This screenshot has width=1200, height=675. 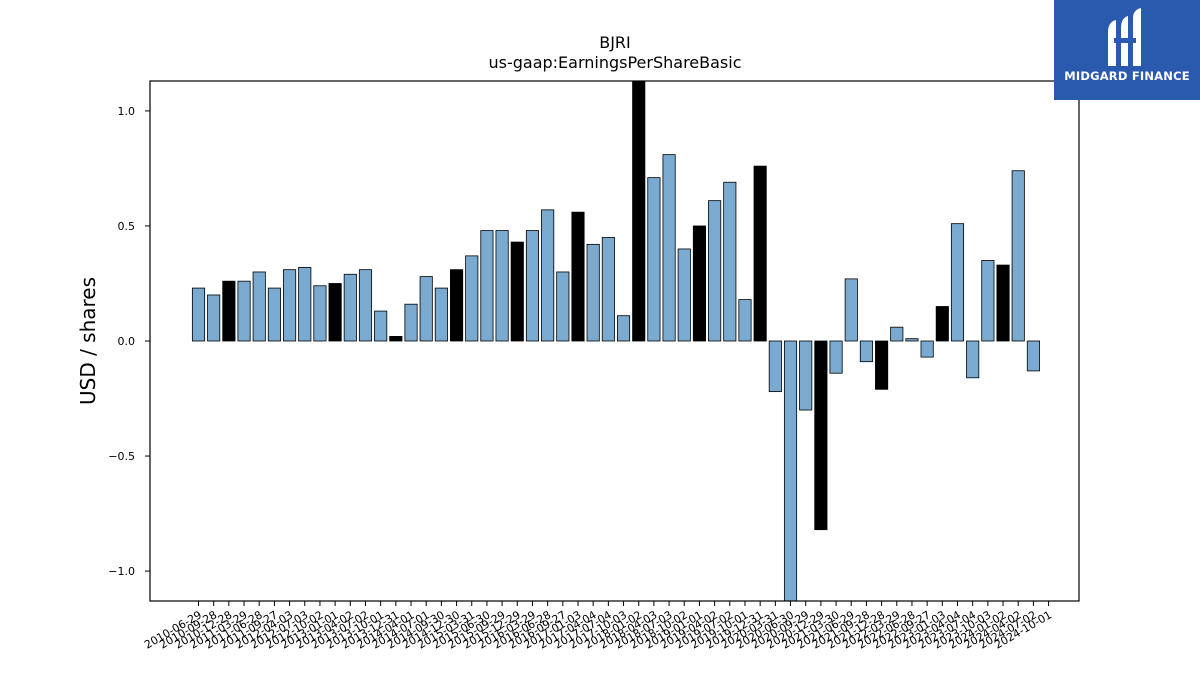 I want to click on y-tick-label: 0.5, so click(x=127, y=226).